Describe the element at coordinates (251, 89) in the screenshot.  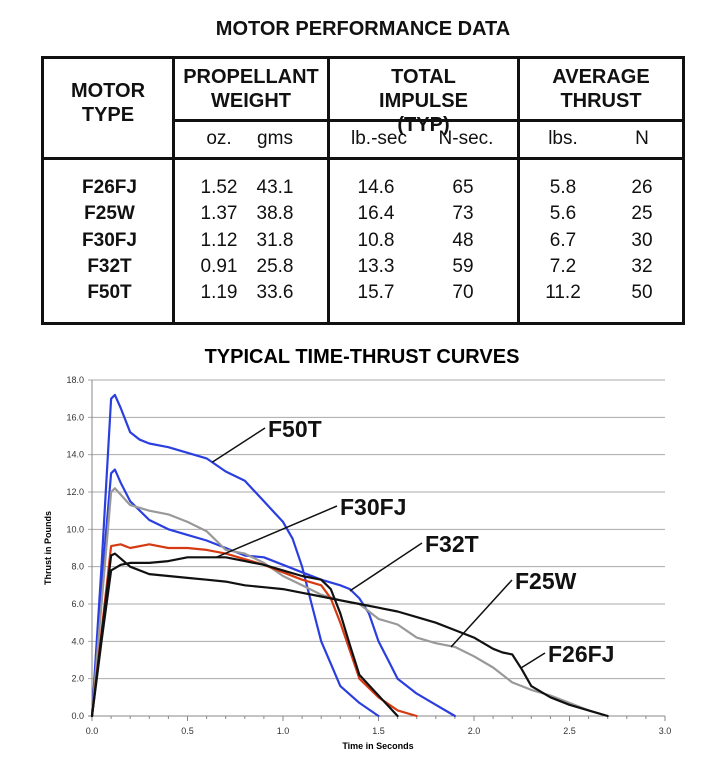
I see `header-propellant-weight: PROPELLANT WEIGHT` at that location.